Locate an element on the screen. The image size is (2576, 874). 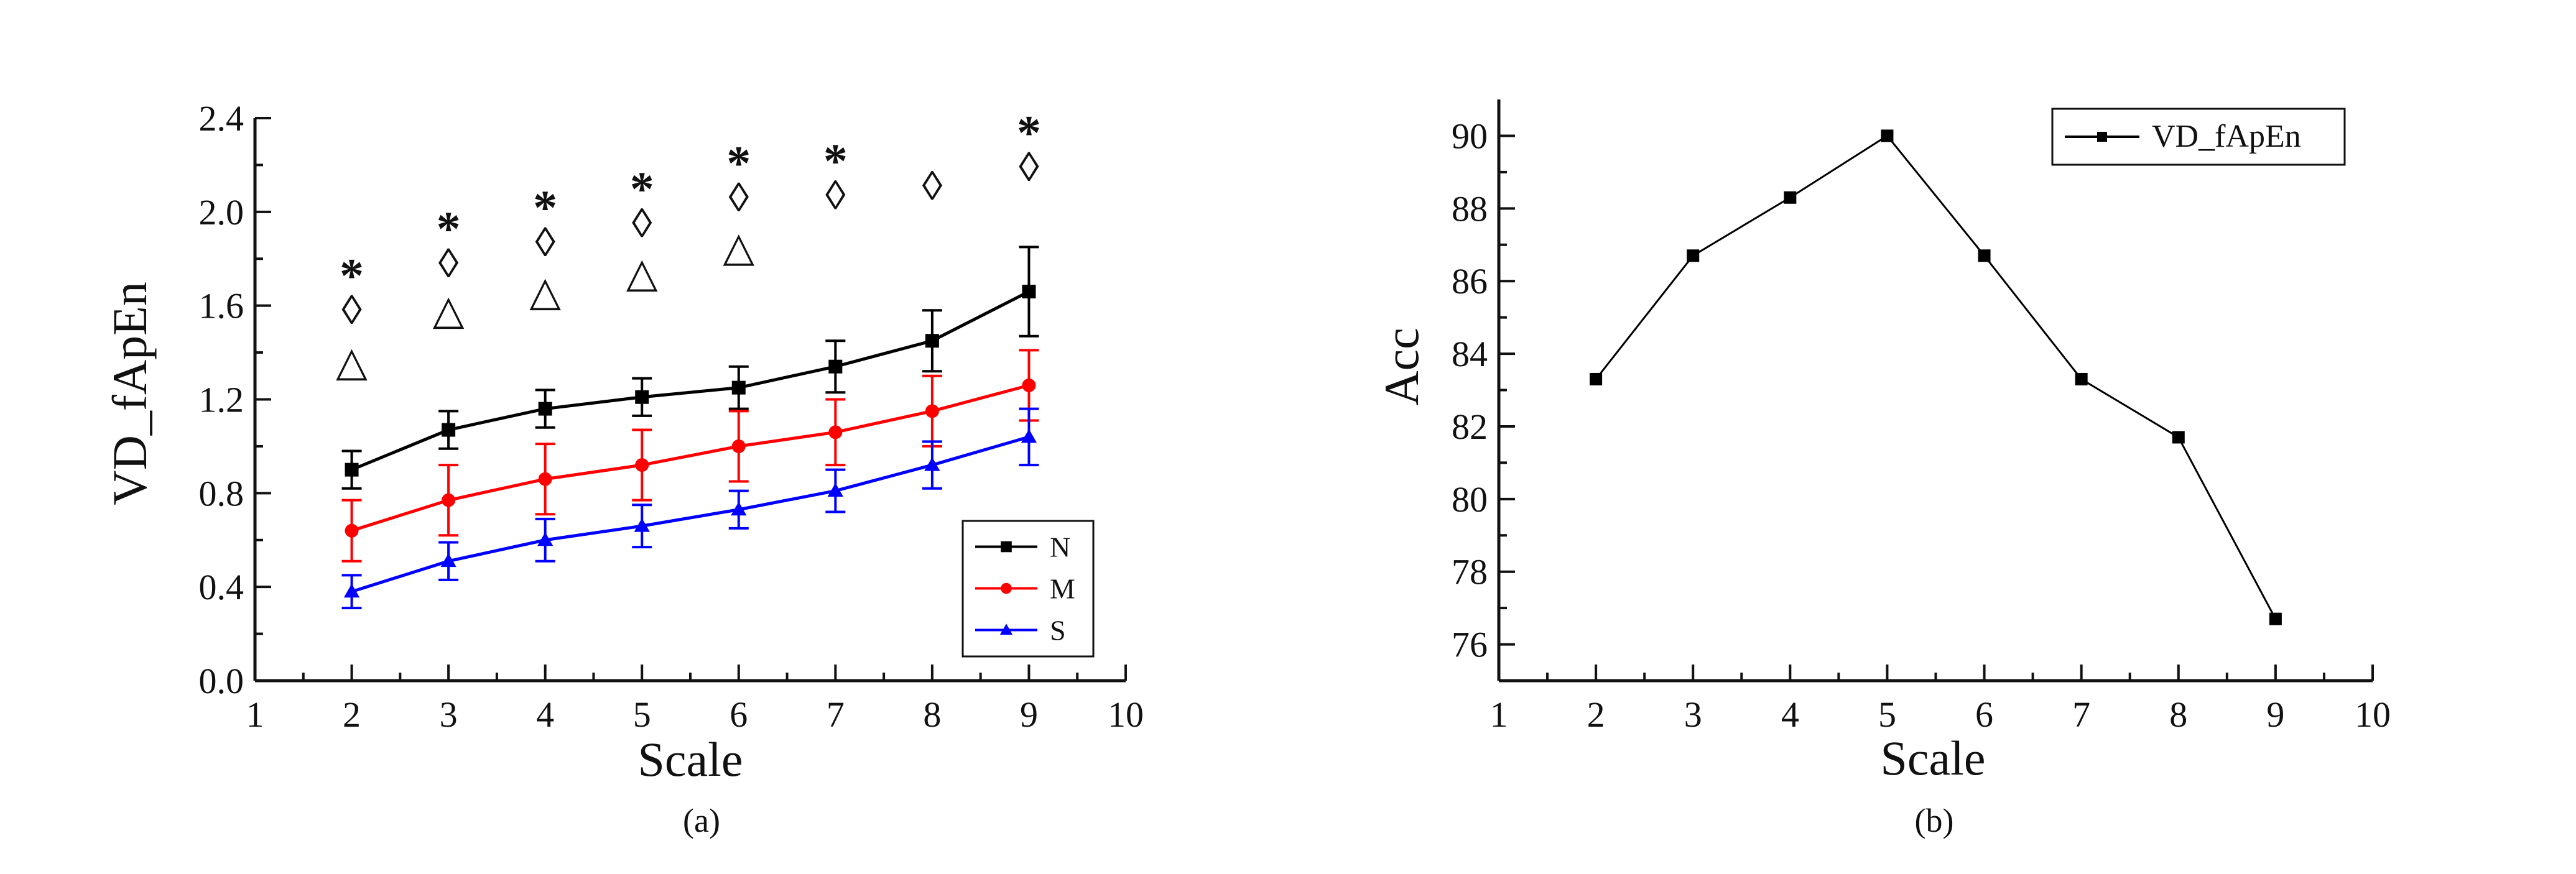
series-line-S is located at coordinates (690, 514).